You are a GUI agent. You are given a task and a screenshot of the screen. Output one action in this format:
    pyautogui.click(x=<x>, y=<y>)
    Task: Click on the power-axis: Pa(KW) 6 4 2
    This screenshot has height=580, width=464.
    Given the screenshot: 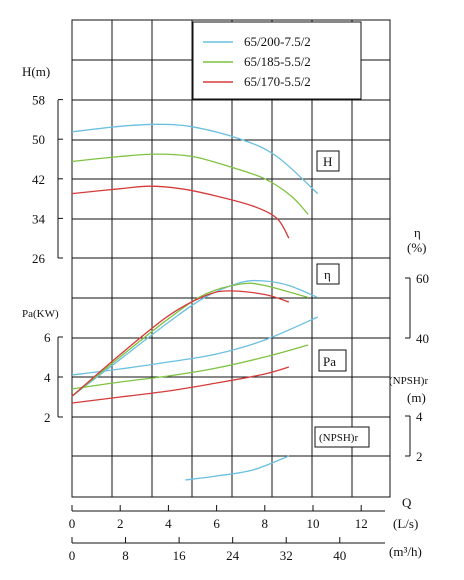 What is the action you would take?
    pyautogui.click(x=42, y=366)
    